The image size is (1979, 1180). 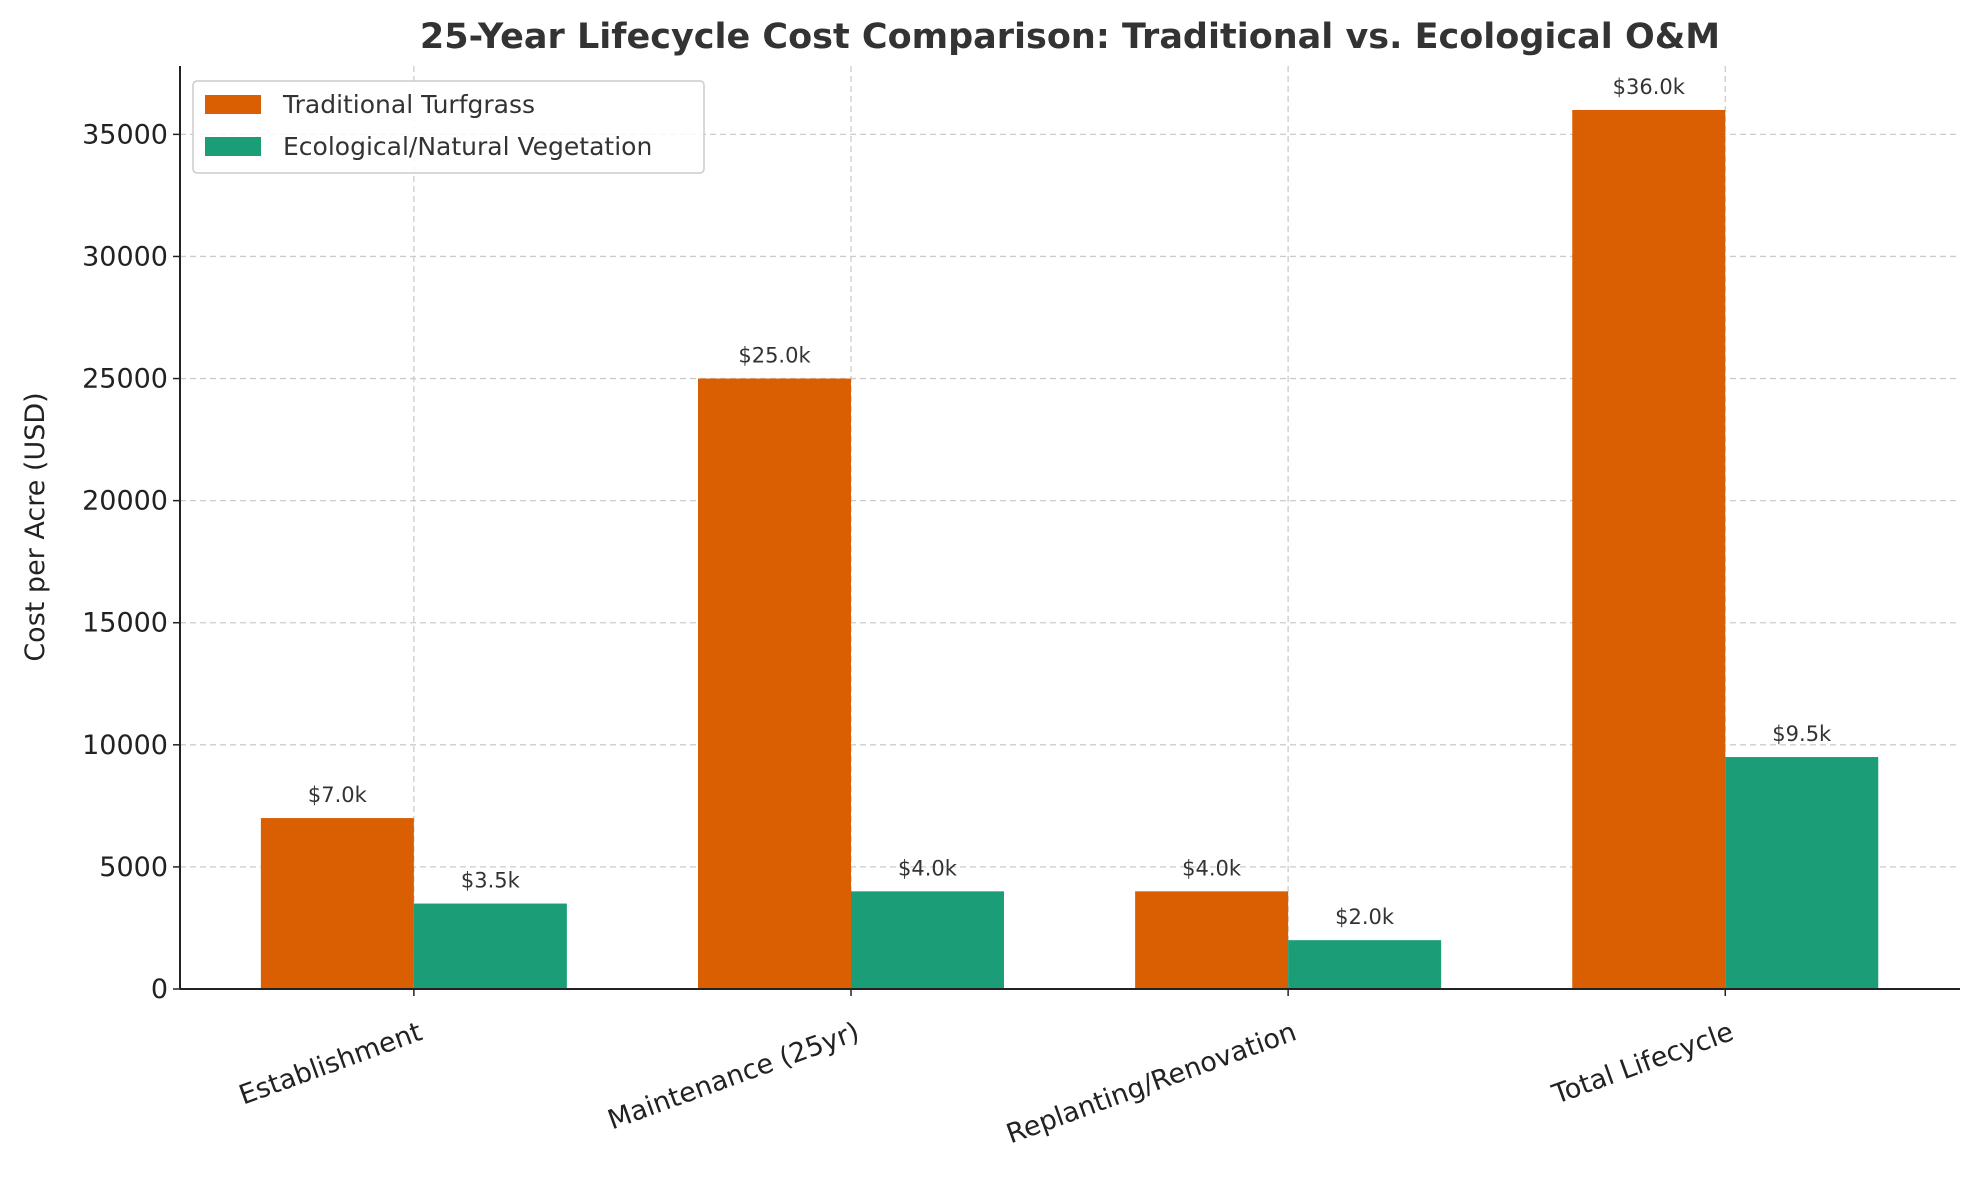 What do you see at coordinates (408, 104) in the screenshot?
I see `legend-label: Traditional Turfgrass` at bounding box center [408, 104].